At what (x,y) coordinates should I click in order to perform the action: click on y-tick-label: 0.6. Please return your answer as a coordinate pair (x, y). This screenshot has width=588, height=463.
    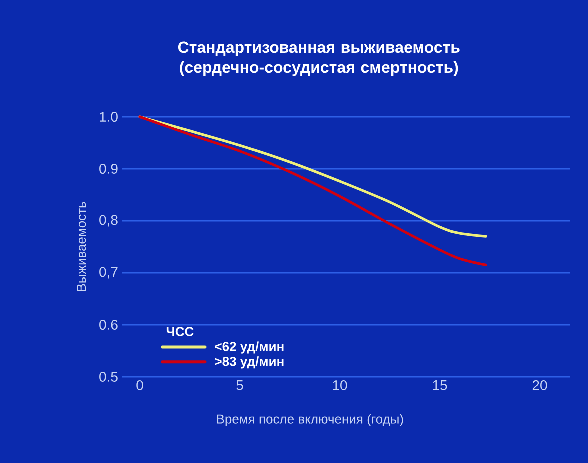
    Looking at the image, I should click on (109, 325).